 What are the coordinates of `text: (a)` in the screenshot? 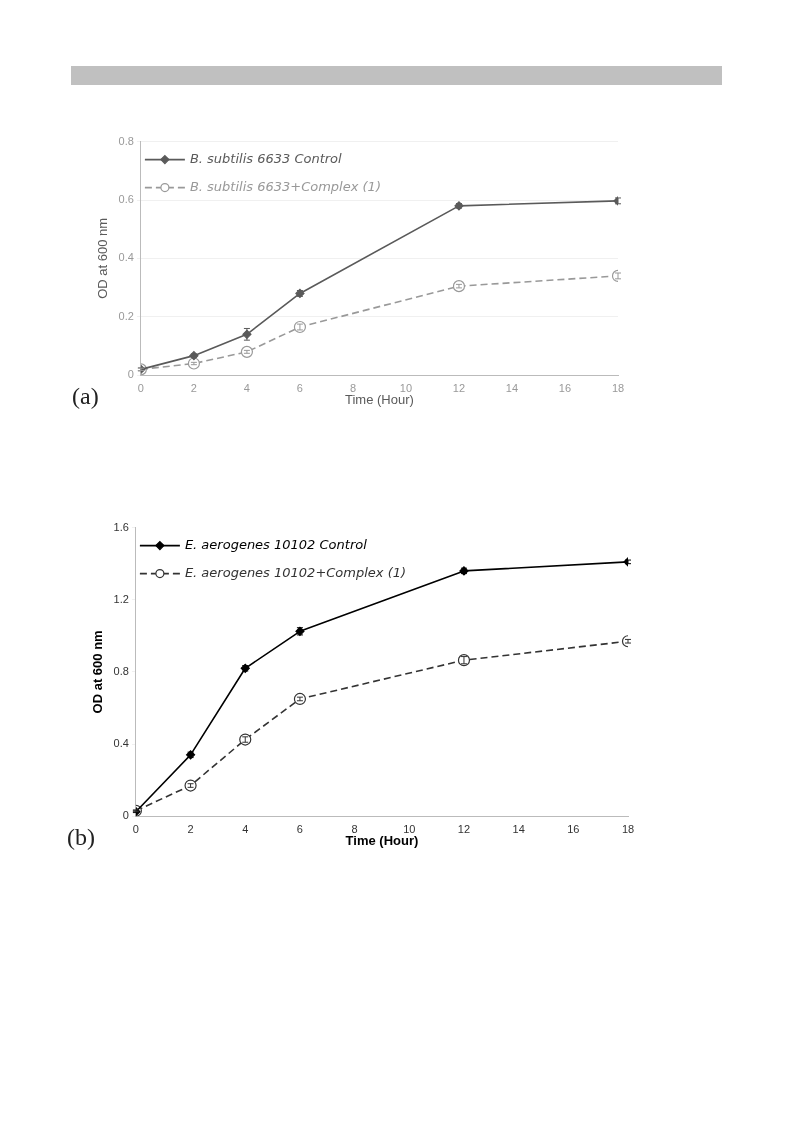 It's located at (85, 396).